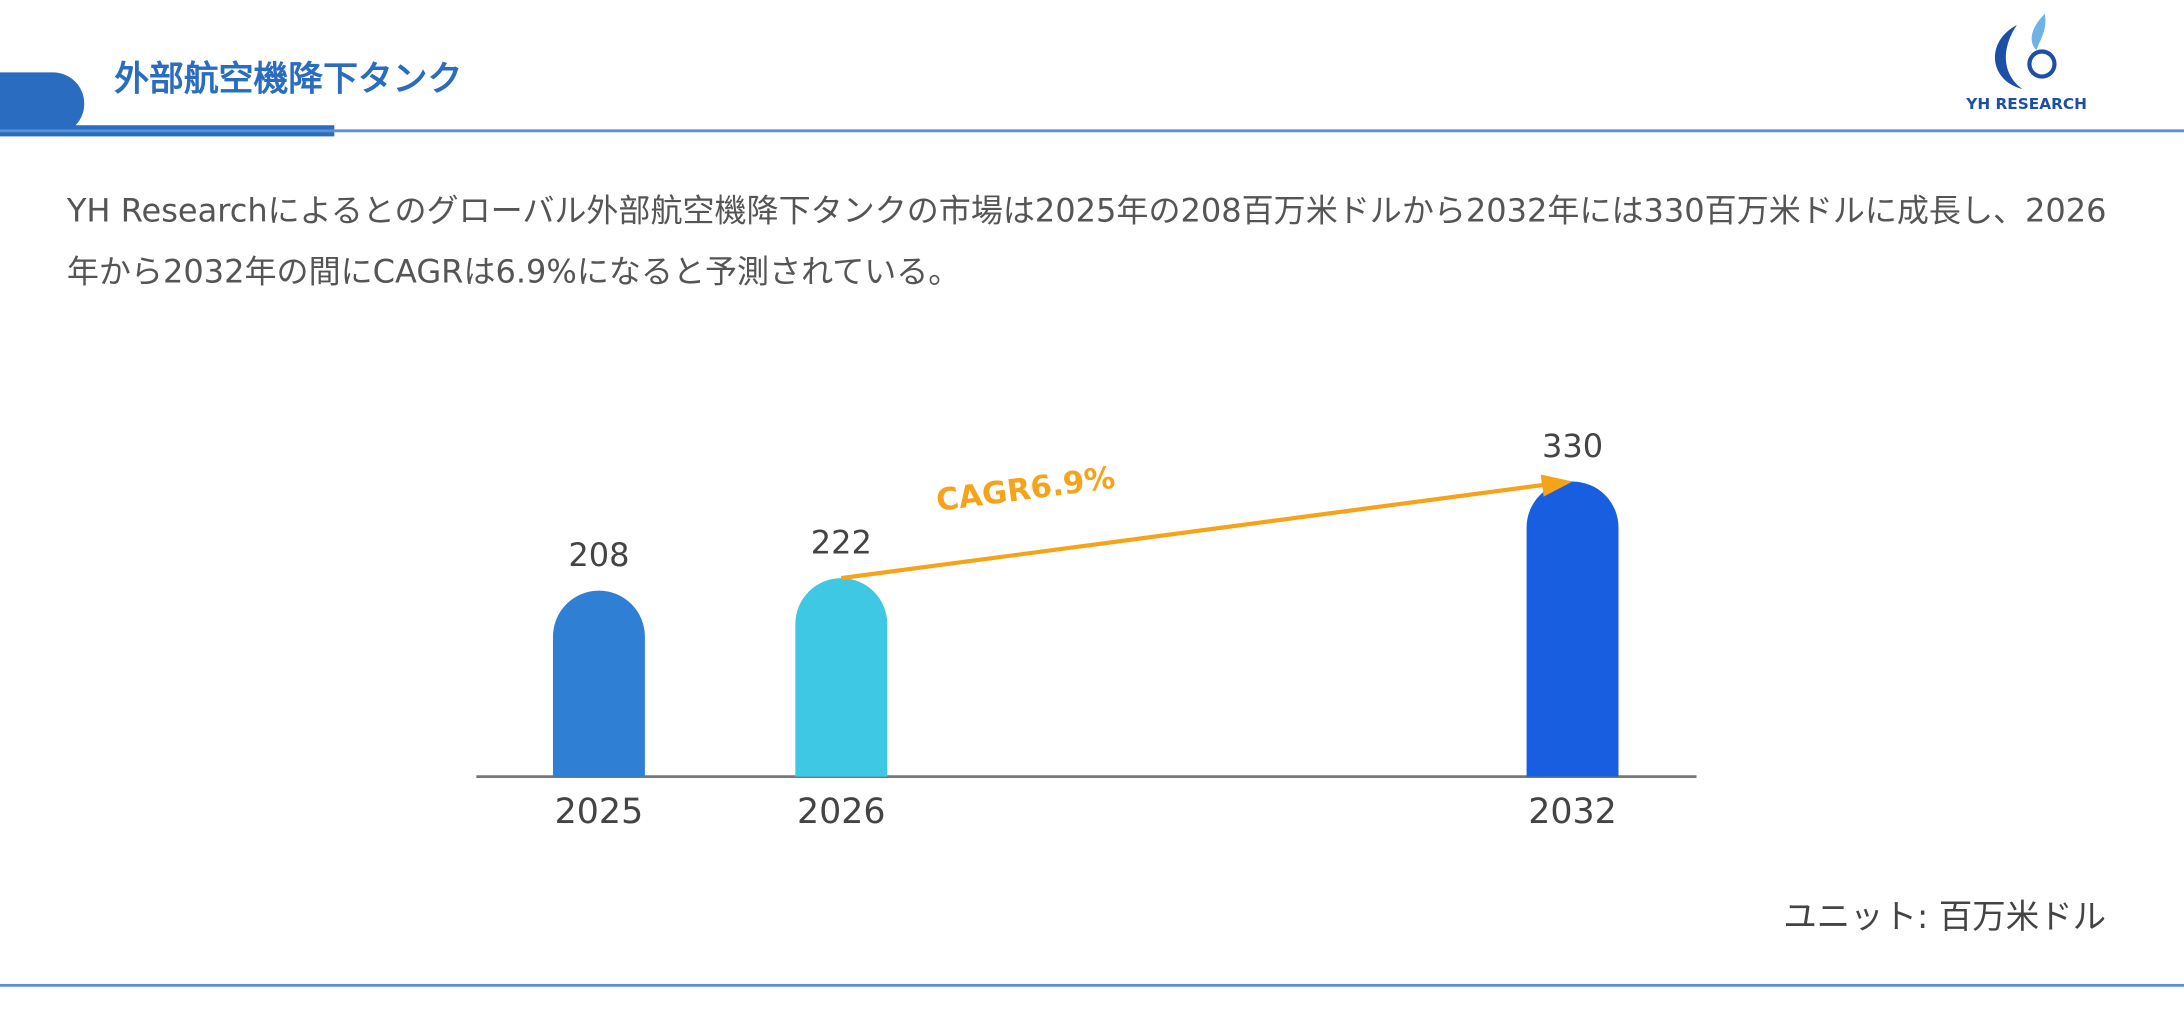  What do you see at coordinates (1025, 490) in the screenshot?
I see `cagr-label: CAGR6.9%` at bounding box center [1025, 490].